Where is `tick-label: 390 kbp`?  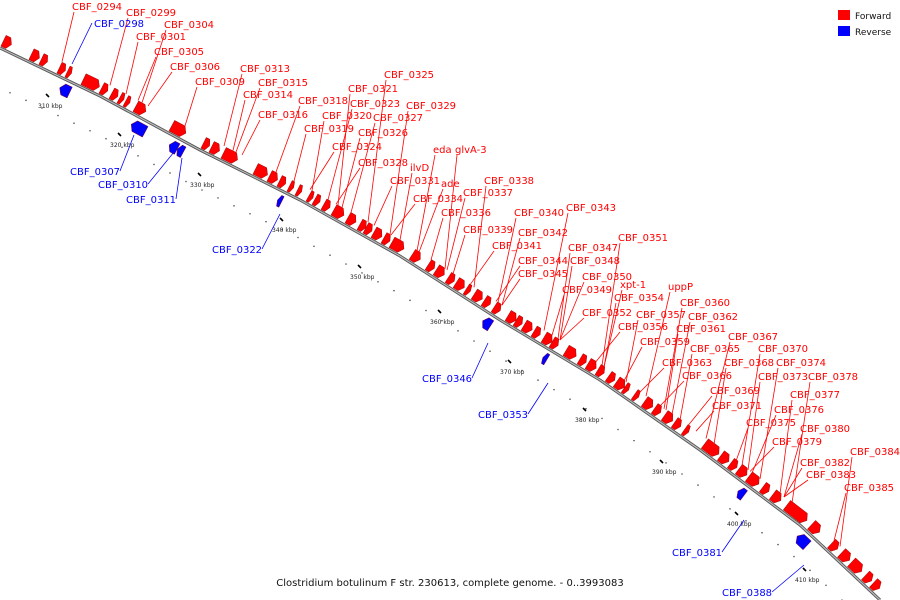
tick-label: 390 kbp is located at coordinates (664, 472).